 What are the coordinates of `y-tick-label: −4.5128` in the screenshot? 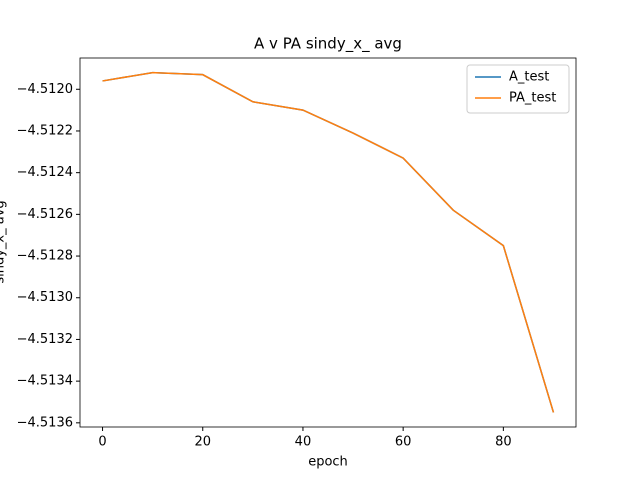 It's located at (45, 256).